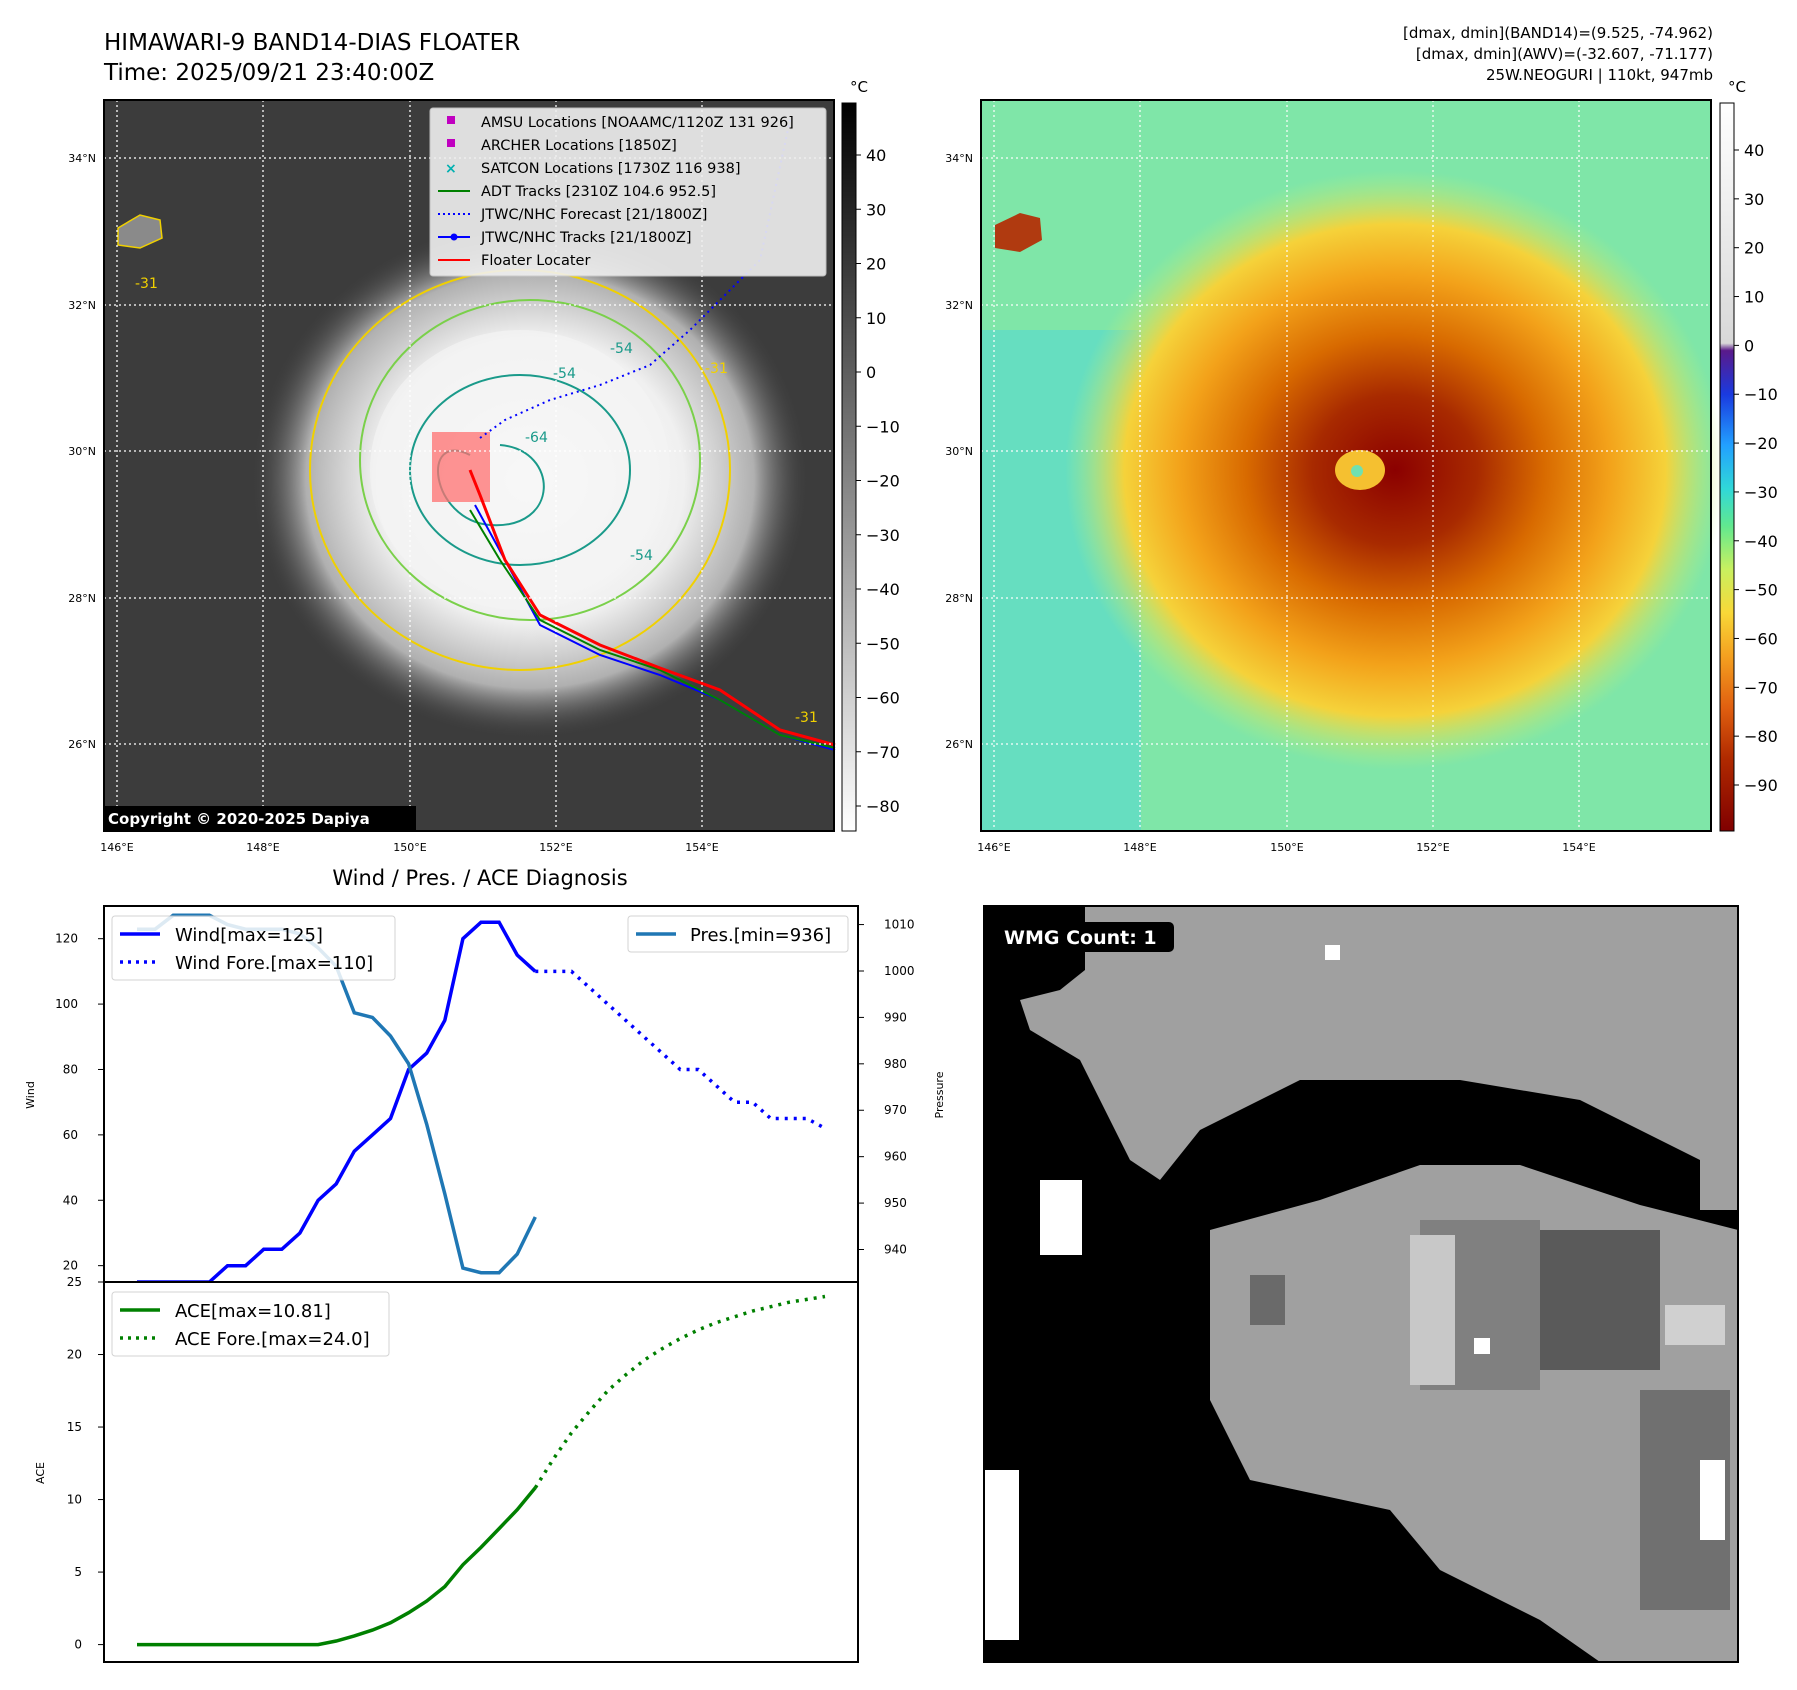  What do you see at coordinates (859, 87) in the screenshot?
I see `colorbar-gray-unit: °C` at bounding box center [859, 87].